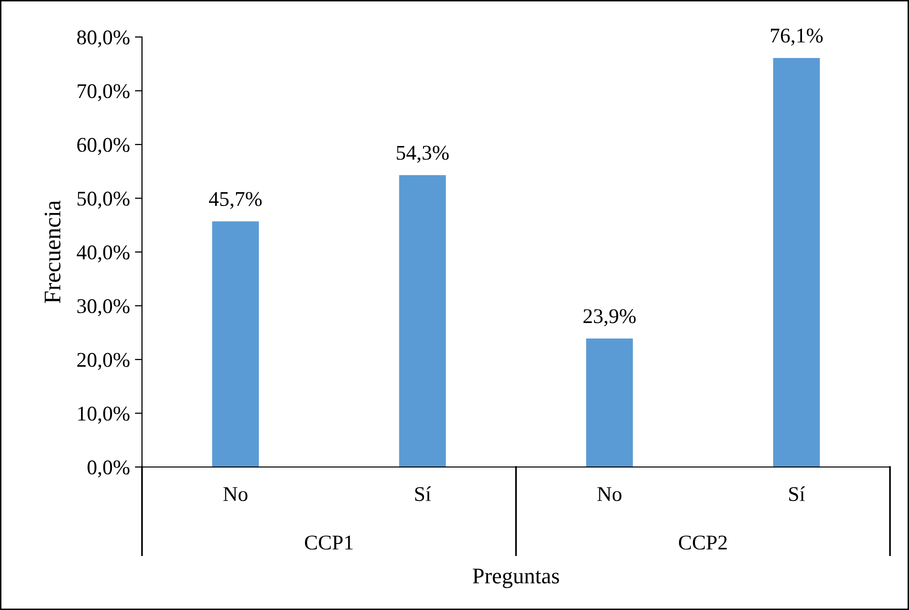 The image size is (909, 610). Describe the element at coordinates (103, 146) in the screenshot. I see `y-tick-label: 60,0%` at that location.